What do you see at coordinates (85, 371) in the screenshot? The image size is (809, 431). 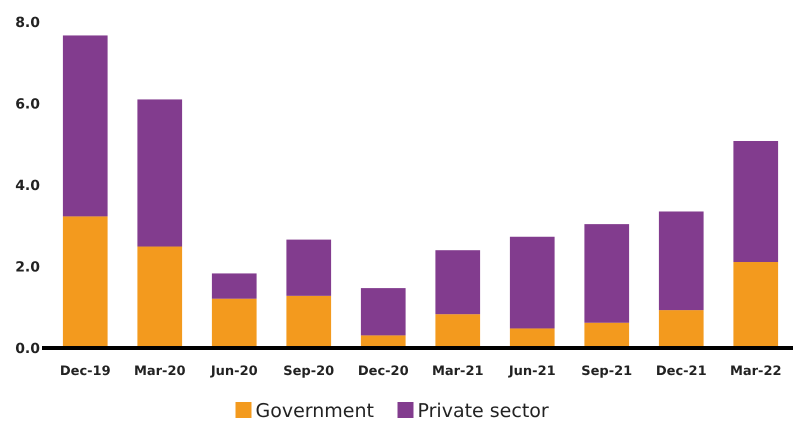 I see `x-tick-label: Dec-19` at bounding box center [85, 371].